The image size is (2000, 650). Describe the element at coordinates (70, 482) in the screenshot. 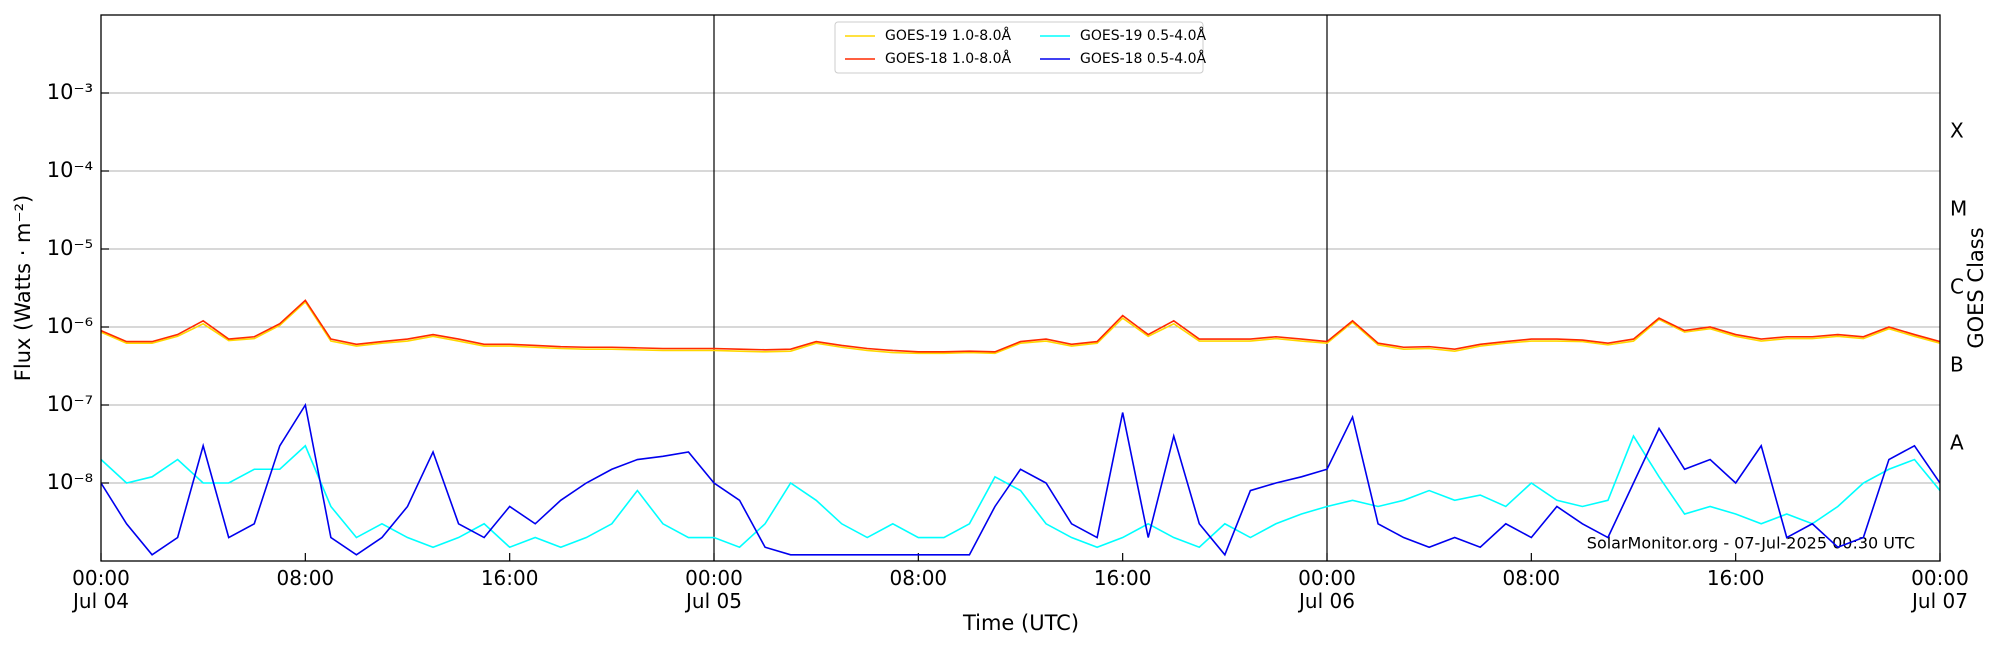

I see `y-tick-label: 10⁻⁸` at that location.